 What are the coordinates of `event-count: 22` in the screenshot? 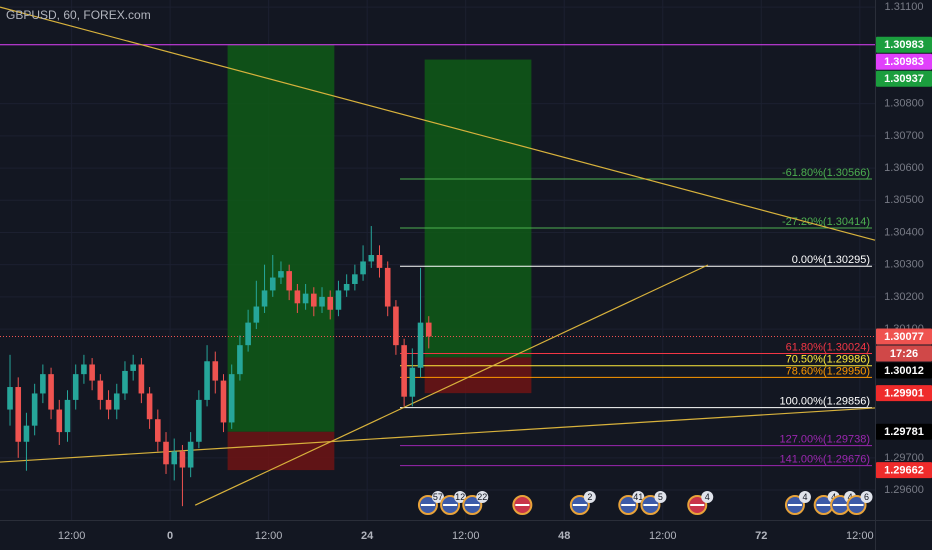 It's located at (482, 497).